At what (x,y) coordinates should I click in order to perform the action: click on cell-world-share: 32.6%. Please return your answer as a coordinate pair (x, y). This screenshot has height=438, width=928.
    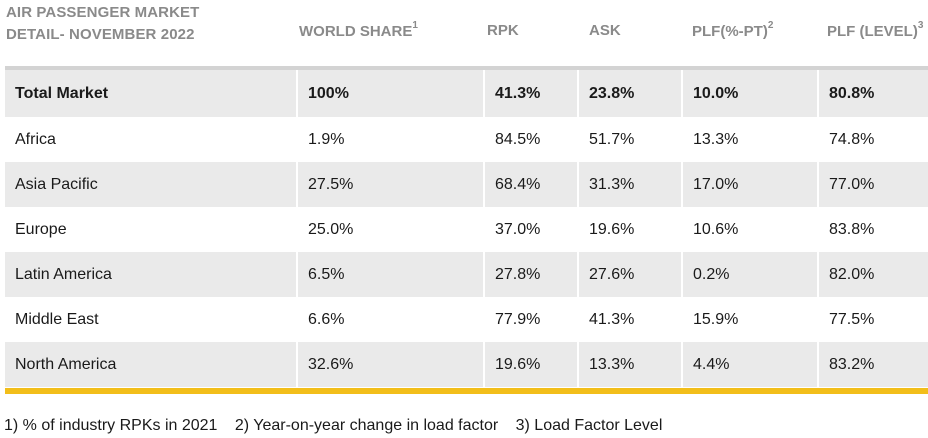
    Looking at the image, I should click on (391, 364).